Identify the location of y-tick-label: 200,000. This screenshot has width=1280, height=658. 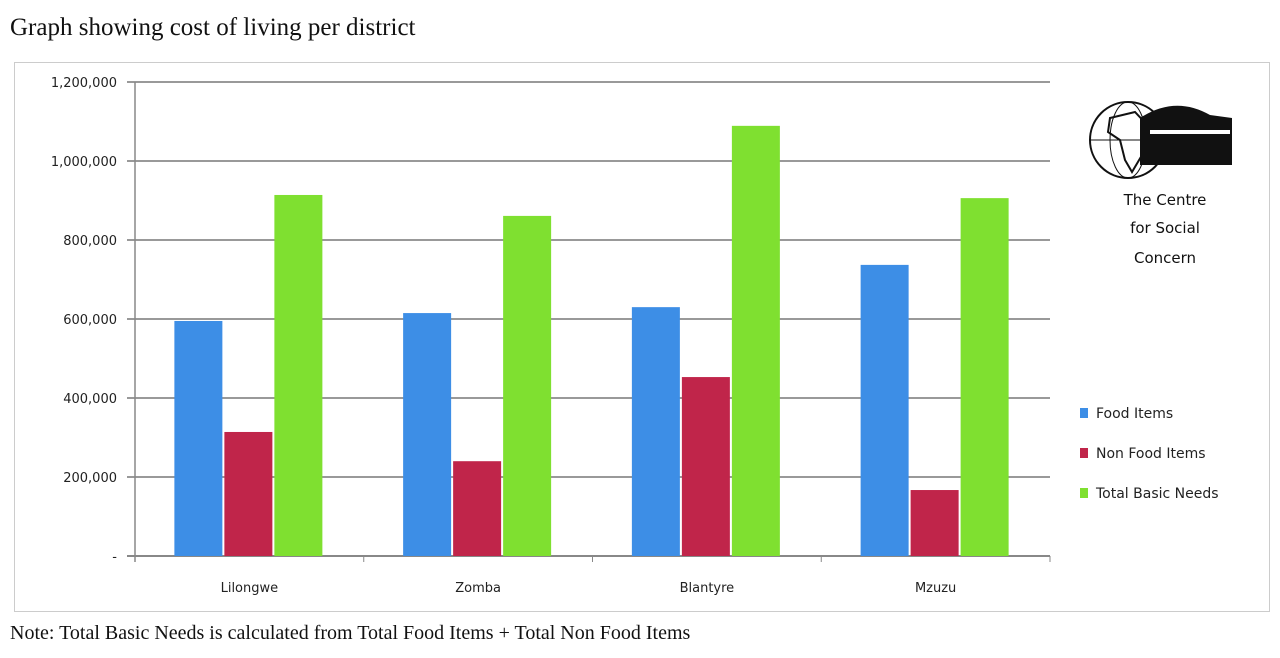
(90, 478).